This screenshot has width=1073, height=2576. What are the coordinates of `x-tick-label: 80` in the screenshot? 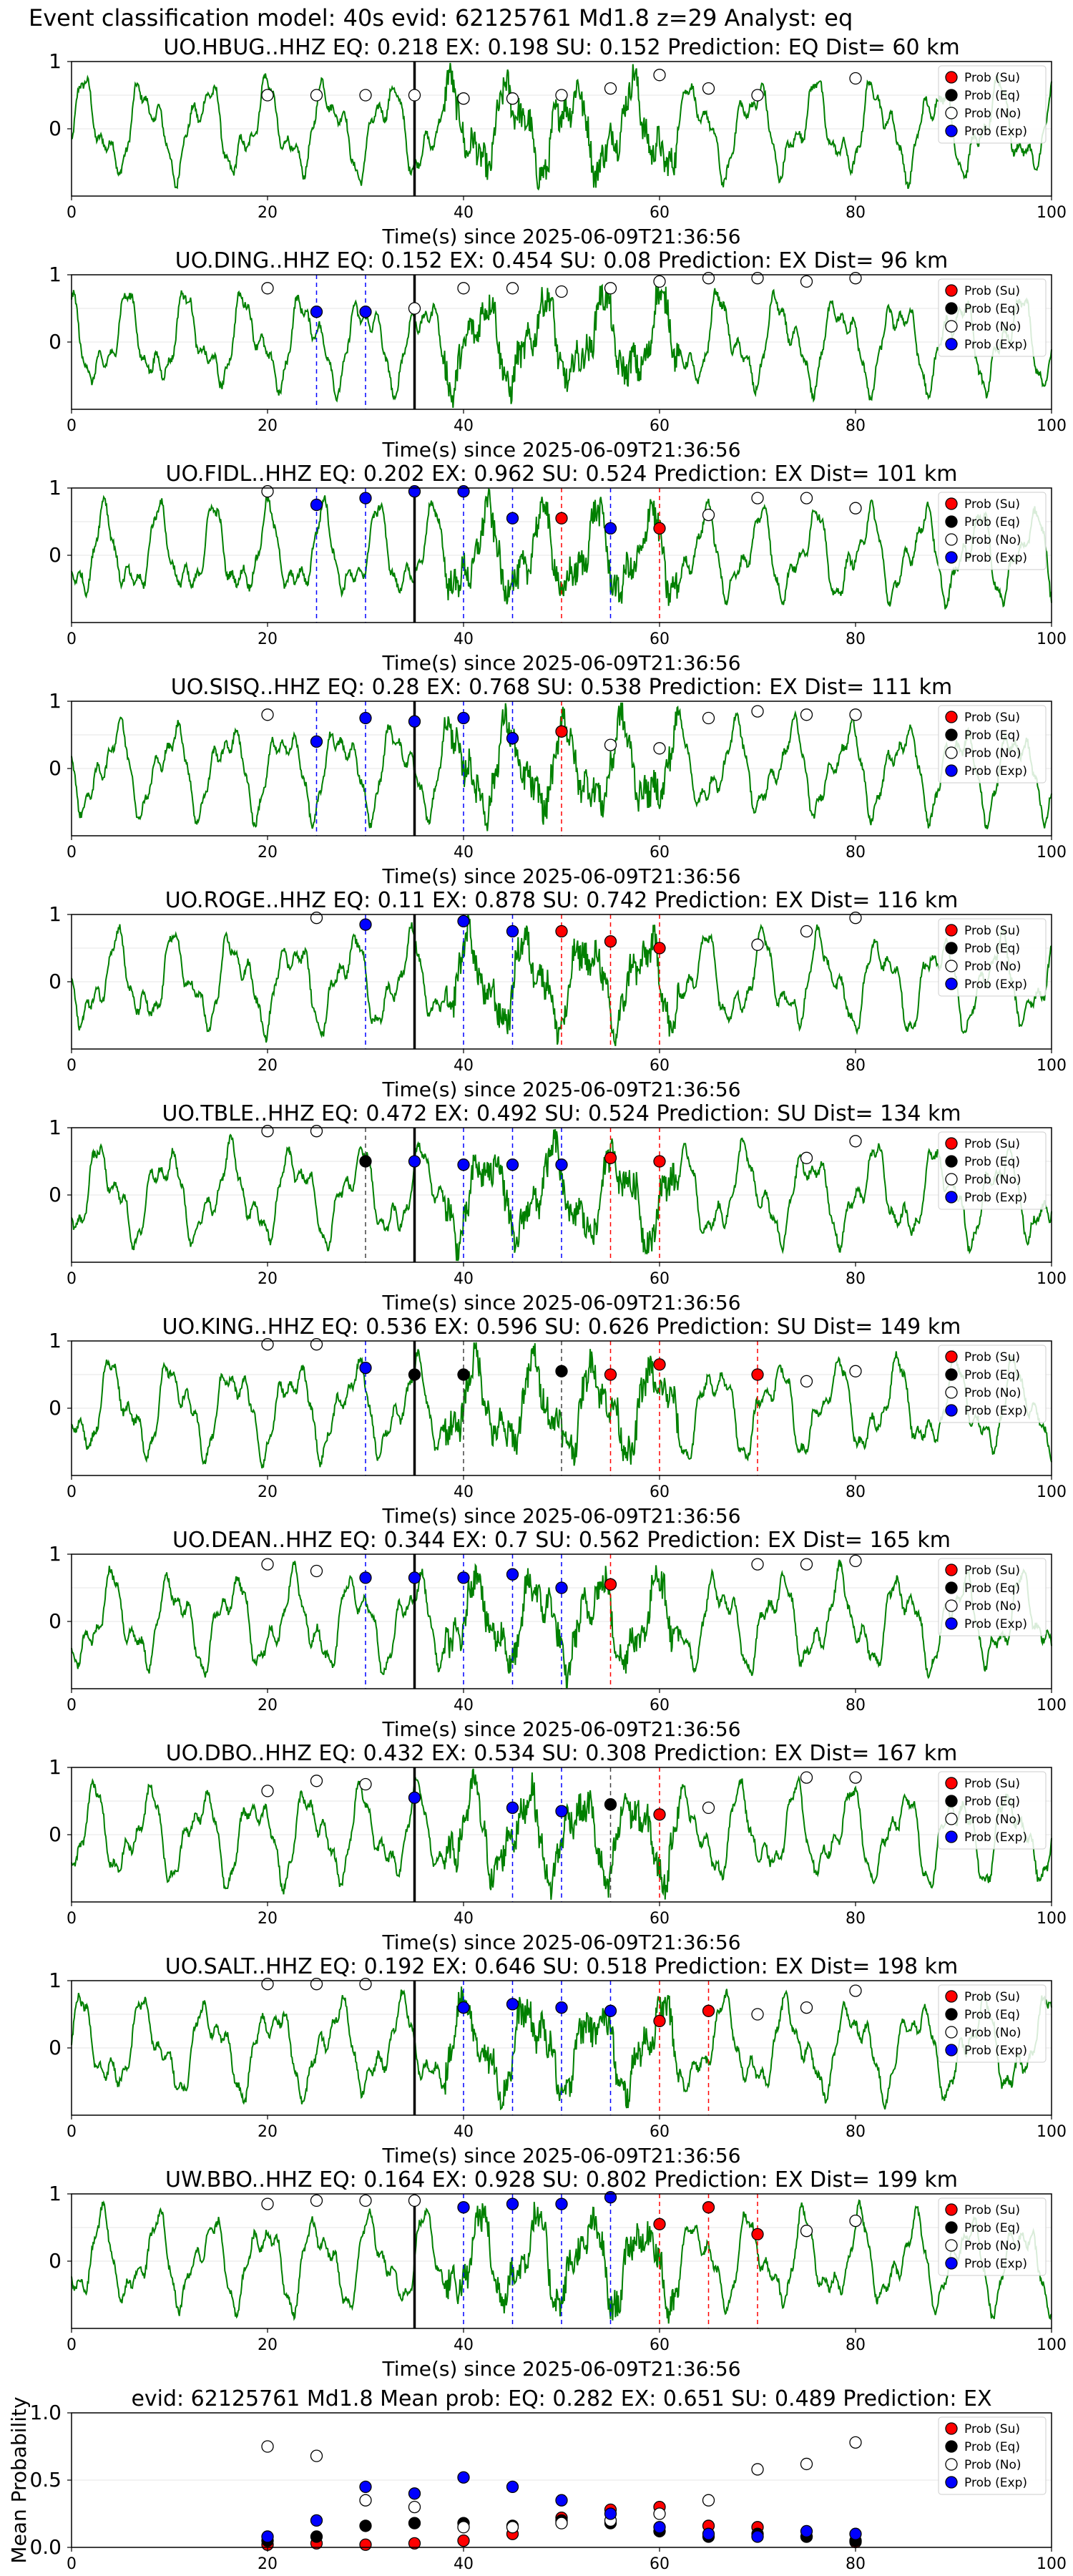 It's located at (856, 213).